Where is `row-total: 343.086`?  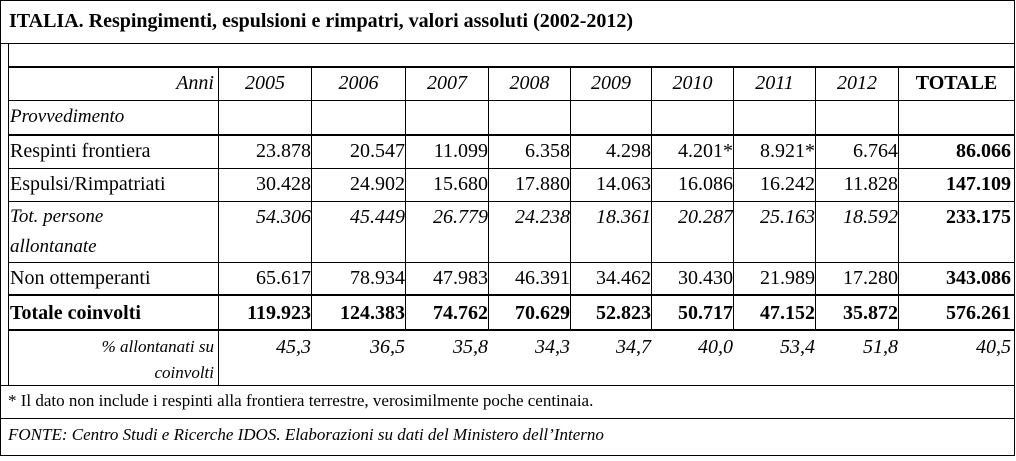
row-total: 343.086 is located at coordinates (978, 278).